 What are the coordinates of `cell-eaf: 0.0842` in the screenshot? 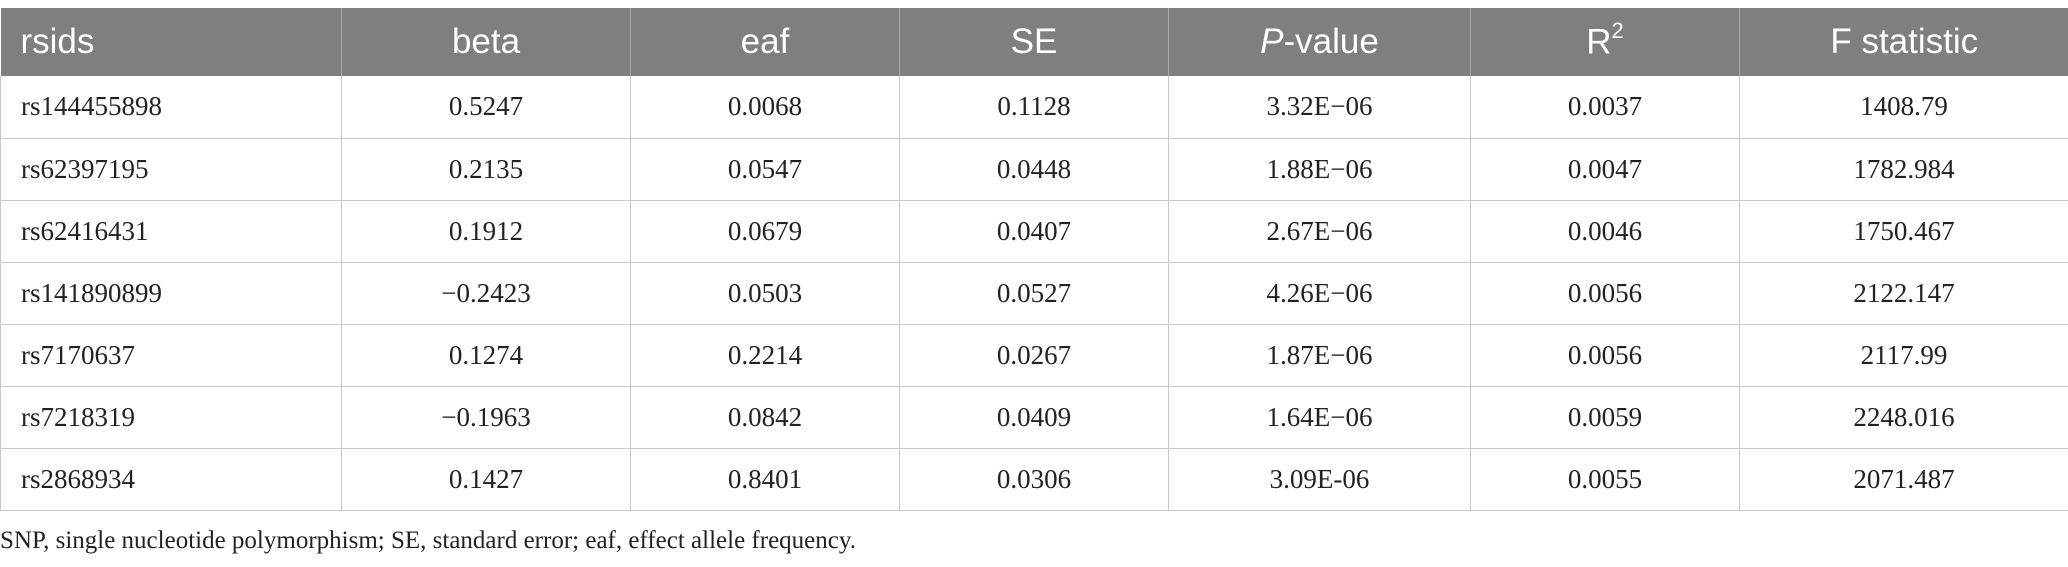 It's located at (765, 417).